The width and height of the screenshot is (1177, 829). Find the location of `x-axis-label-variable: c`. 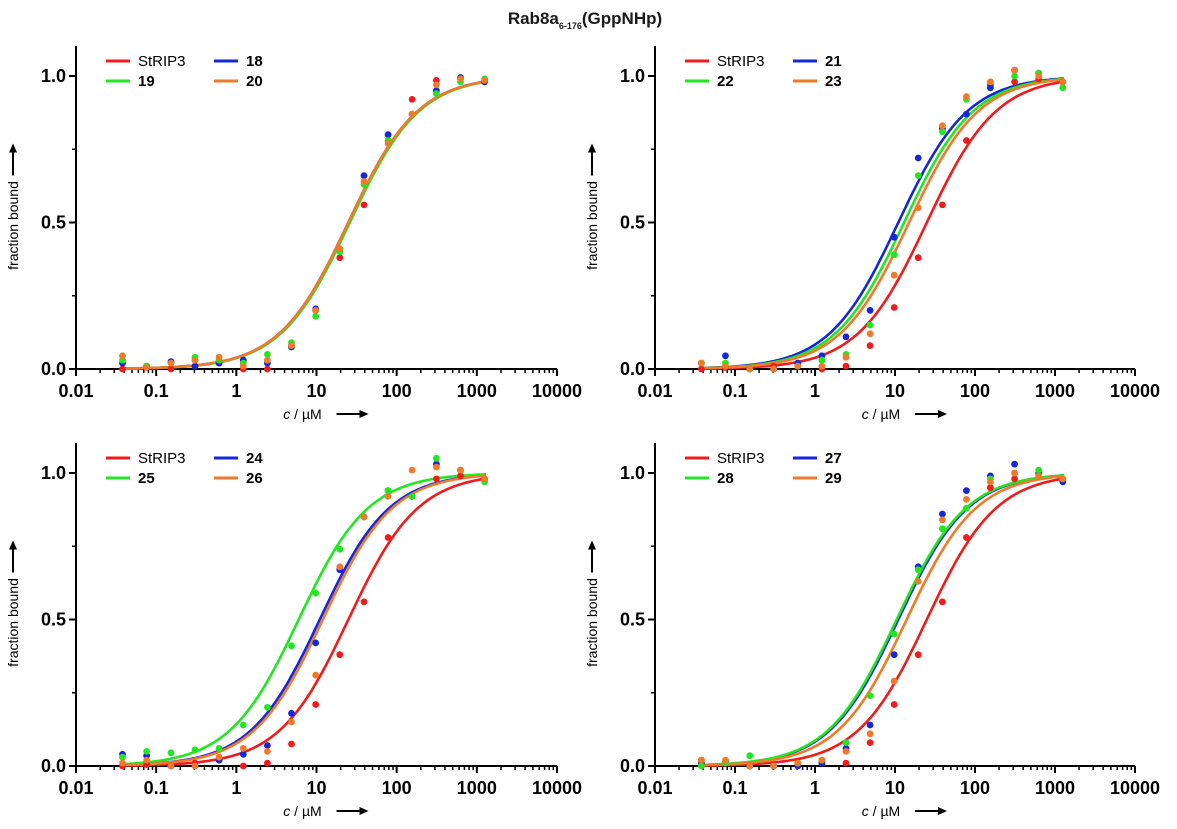

x-axis-label-variable: c is located at coordinates (286, 414).